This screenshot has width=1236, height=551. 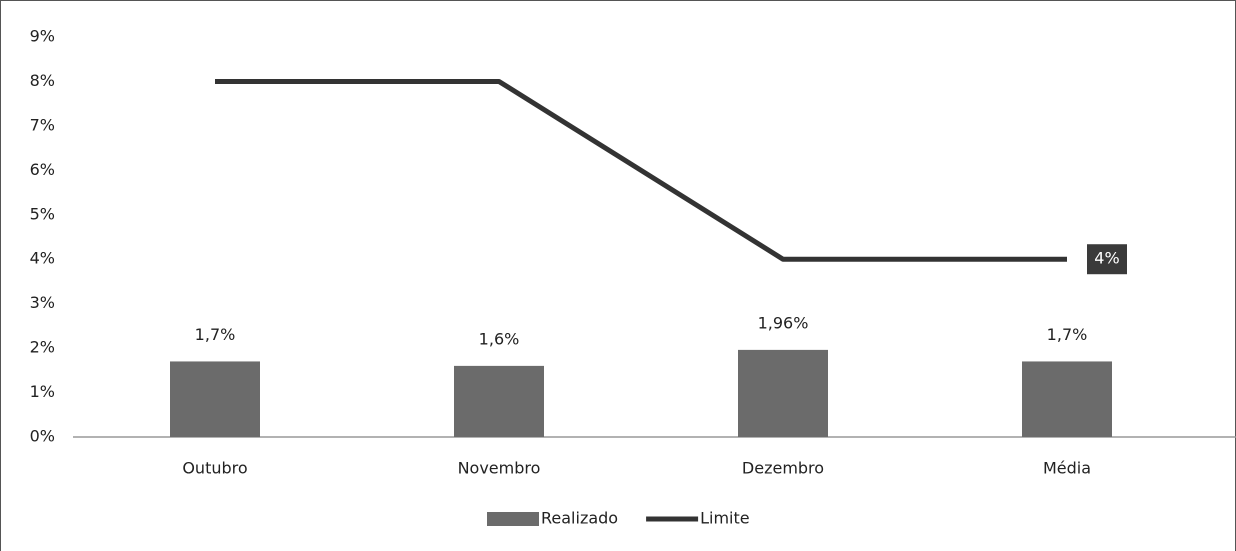 I want to click on y-tick-label: 4%, so click(x=42, y=258).